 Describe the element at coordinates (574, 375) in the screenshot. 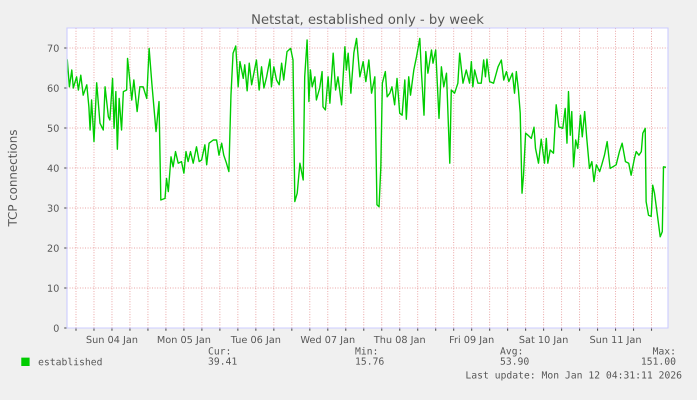

I see `text: Last update: Mon Jan 12 04:31:11 2026` at that location.